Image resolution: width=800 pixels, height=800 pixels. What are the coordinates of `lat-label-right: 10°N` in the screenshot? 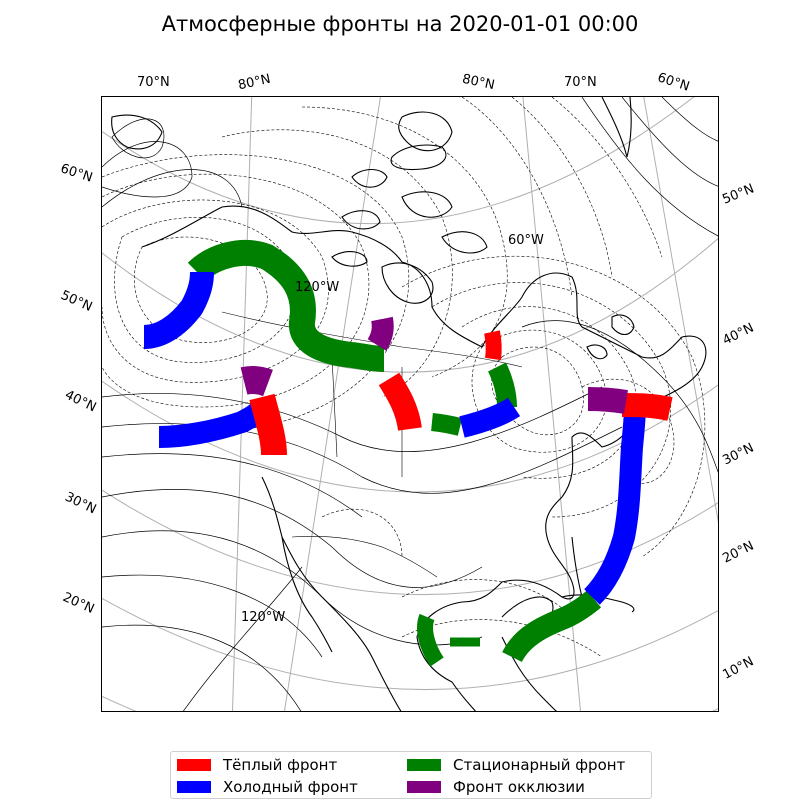 It's located at (738, 668).